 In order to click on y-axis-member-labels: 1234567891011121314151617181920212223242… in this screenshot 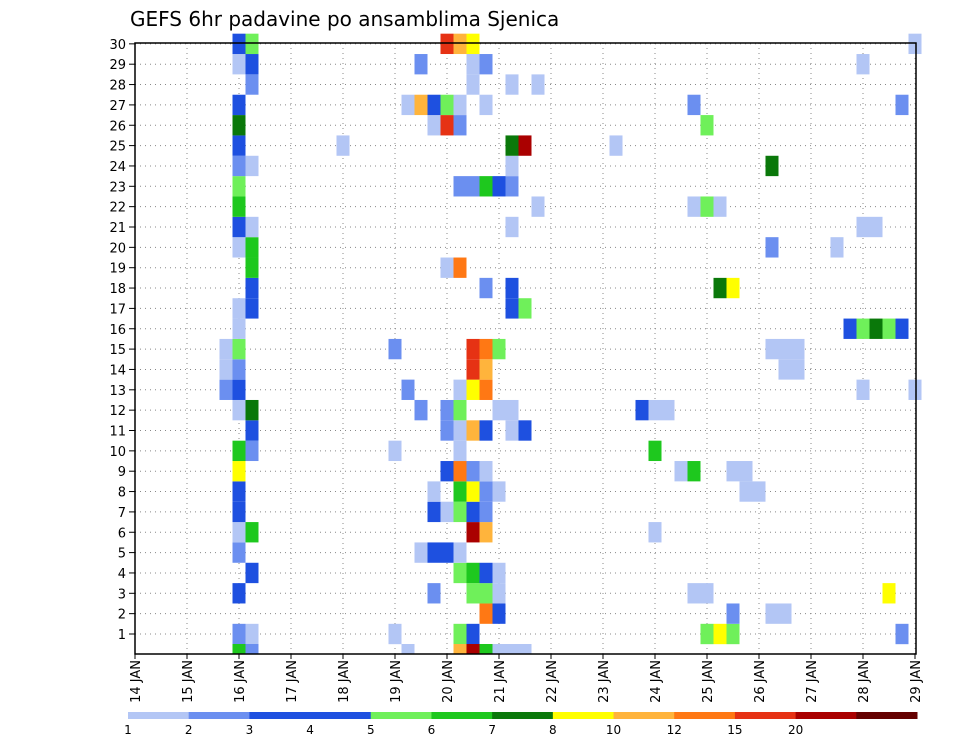, I will do `click(122, 340)`.